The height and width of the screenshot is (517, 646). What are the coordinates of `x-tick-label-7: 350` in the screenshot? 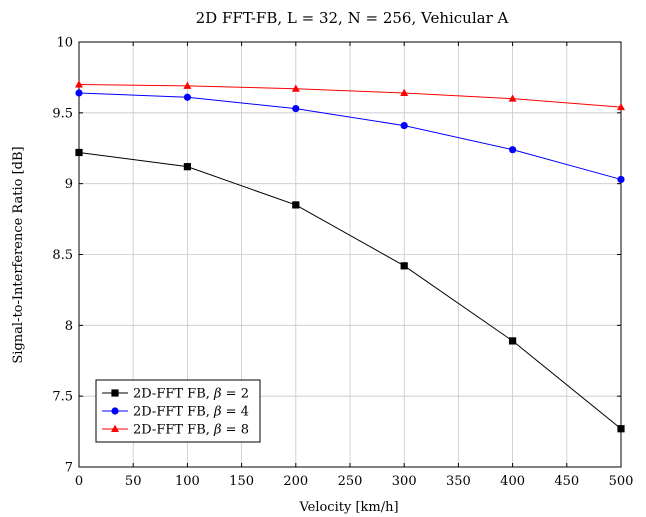 It's located at (458, 481).